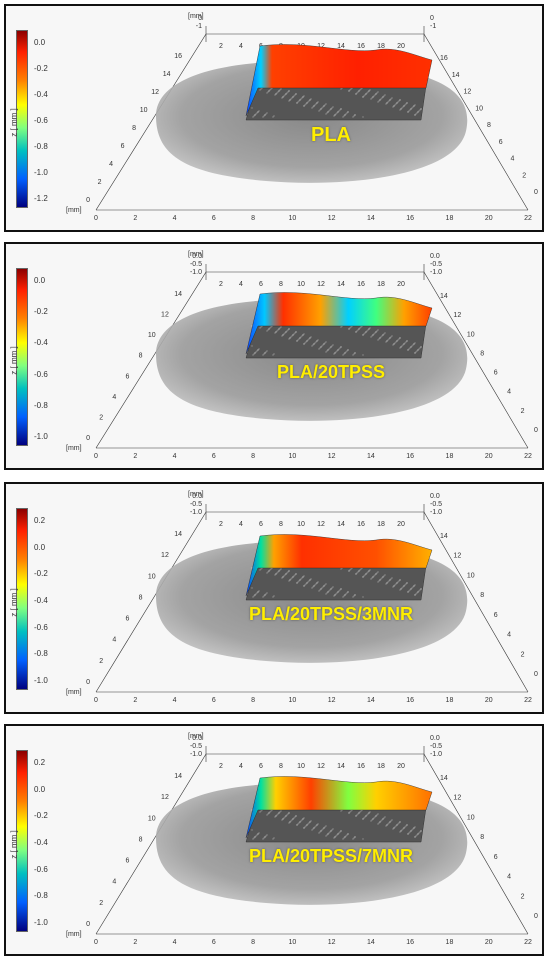  I want to click on z-tick-right: -0.5, so click(436, 504).